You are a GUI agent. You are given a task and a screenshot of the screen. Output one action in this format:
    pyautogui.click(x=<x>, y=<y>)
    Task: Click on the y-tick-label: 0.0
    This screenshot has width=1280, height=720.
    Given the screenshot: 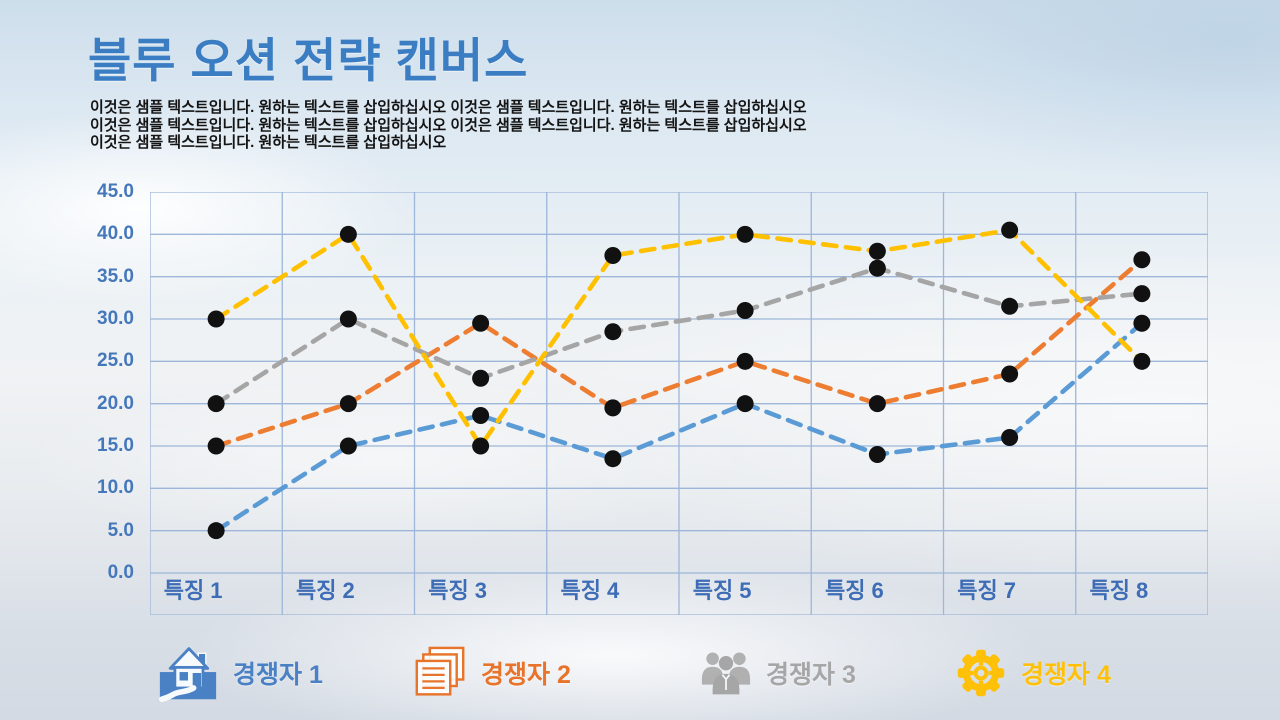 What is the action you would take?
    pyautogui.click(x=120, y=572)
    